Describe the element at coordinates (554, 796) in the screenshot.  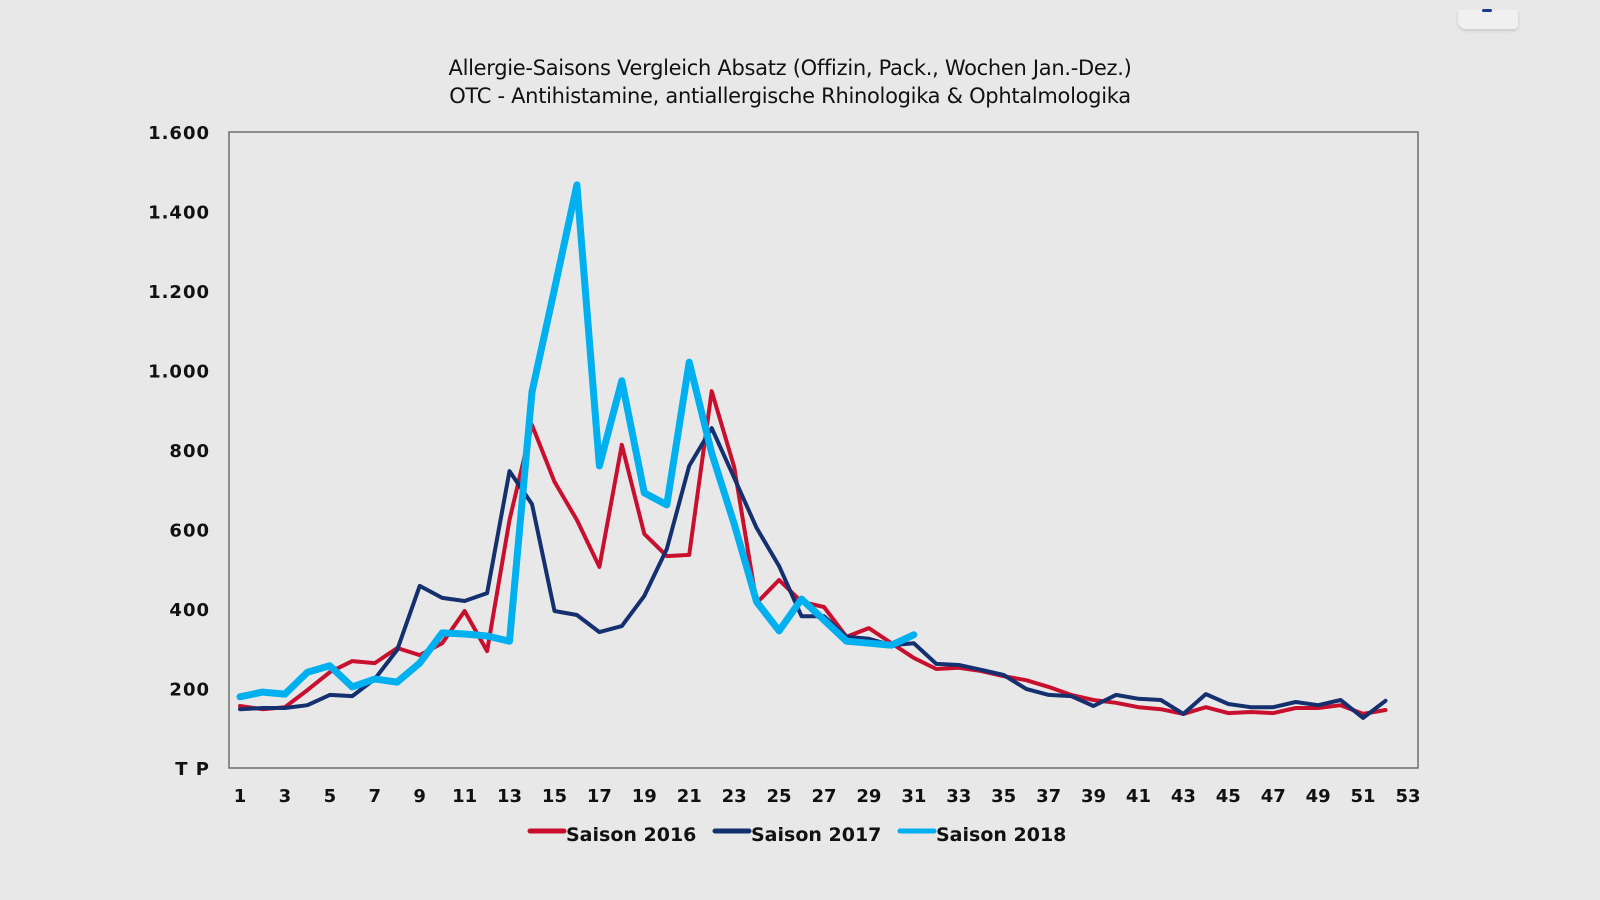
I see `x-tick-label: 15` at that location.